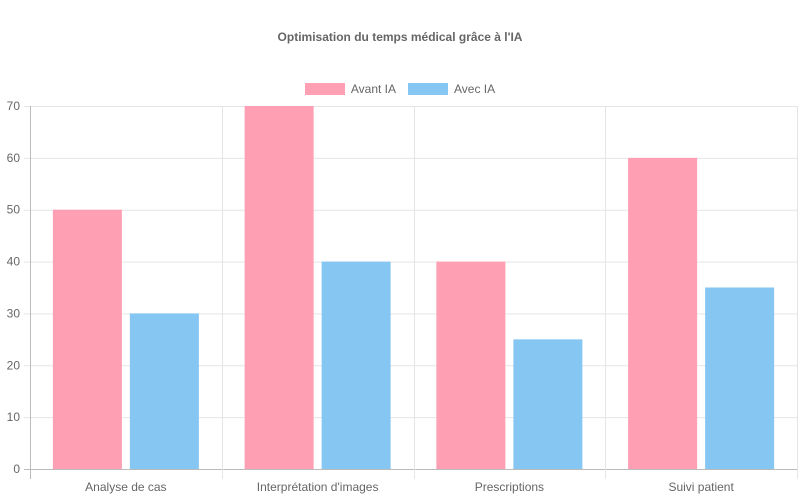 This screenshot has width=800, height=500. Describe the element at coordinates (509, 487) in the screenshot. I see `x-tick-label: Prescriptions` at that location.